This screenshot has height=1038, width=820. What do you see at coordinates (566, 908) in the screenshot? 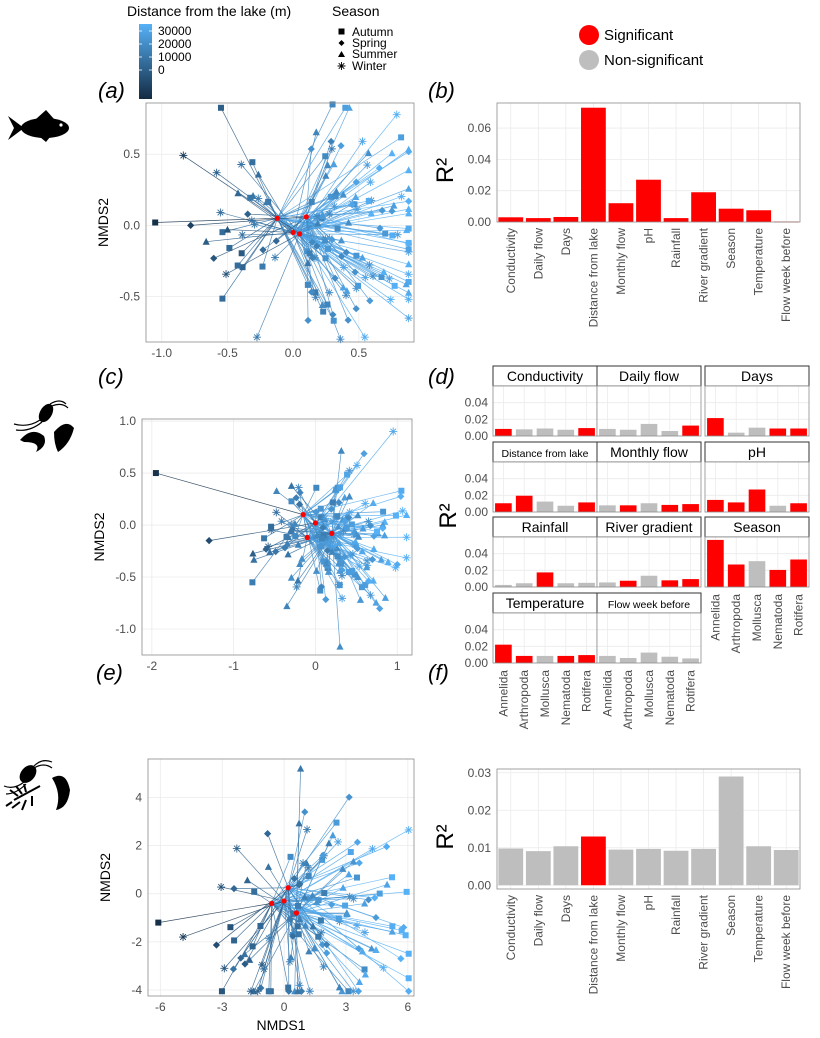
I see `x-tick-label: Days` at bounding box center [566, 908].